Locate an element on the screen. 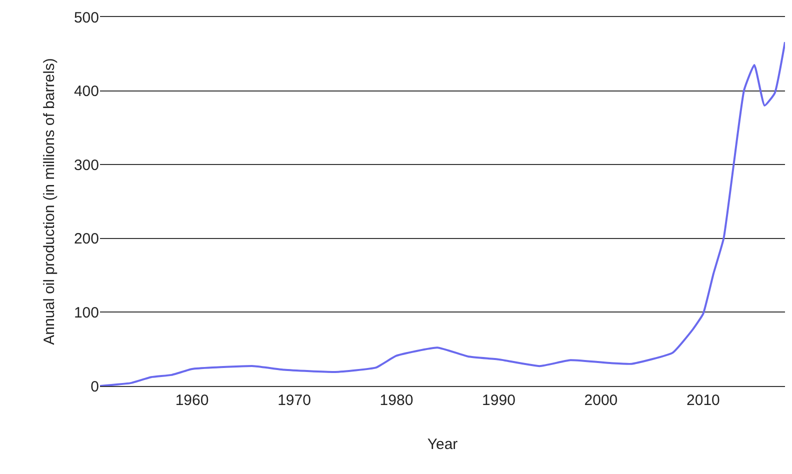 This screenshot has width=792, height=474. y-axis-title: Annual oil production (in millions of barrels) is located at coordinates (49, 201).